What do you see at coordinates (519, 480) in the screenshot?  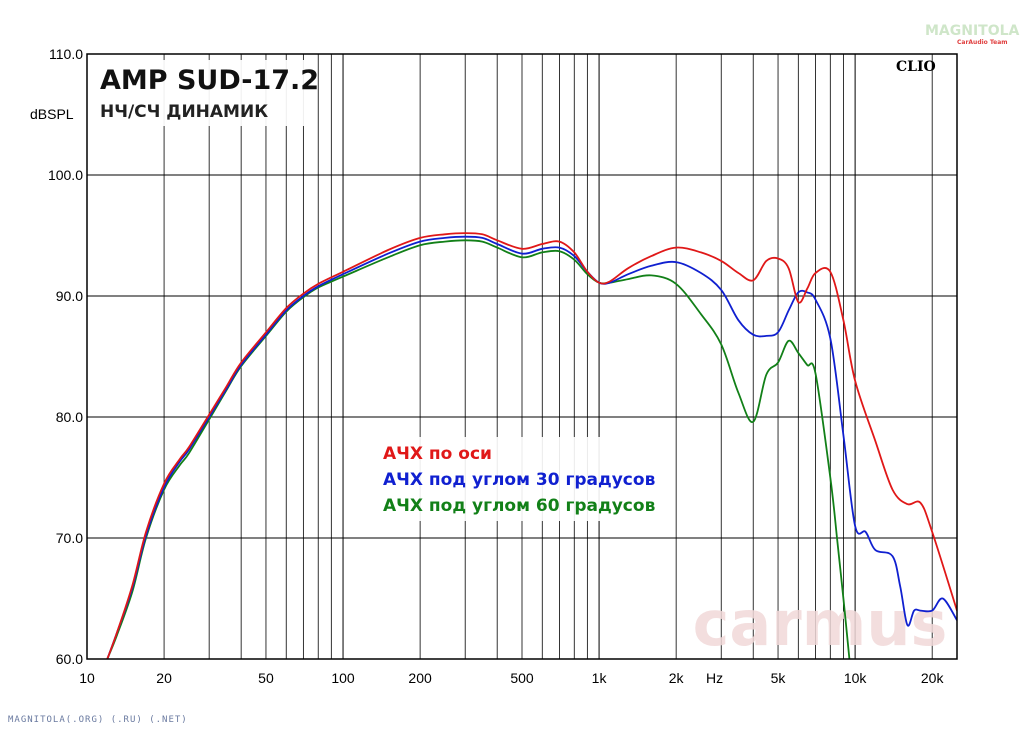 I see `legend-entry: АЧХ под углом 30 градусов` at bounding box center [519, 480].